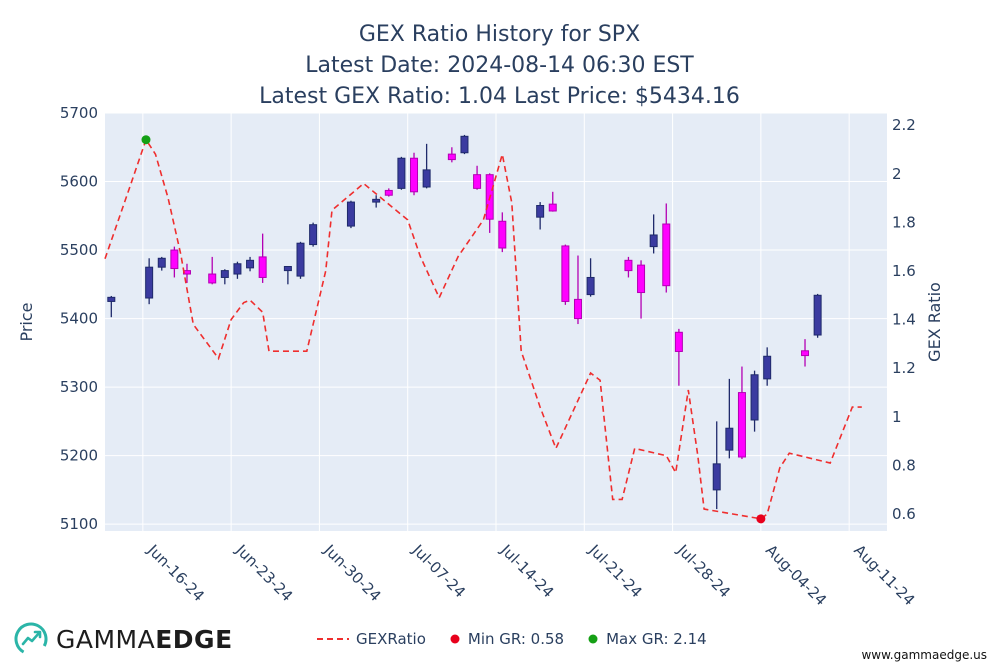 This screenshot has height=664, width=999. I want to click on y-left-tick-label: 5700, so click(79, 113).